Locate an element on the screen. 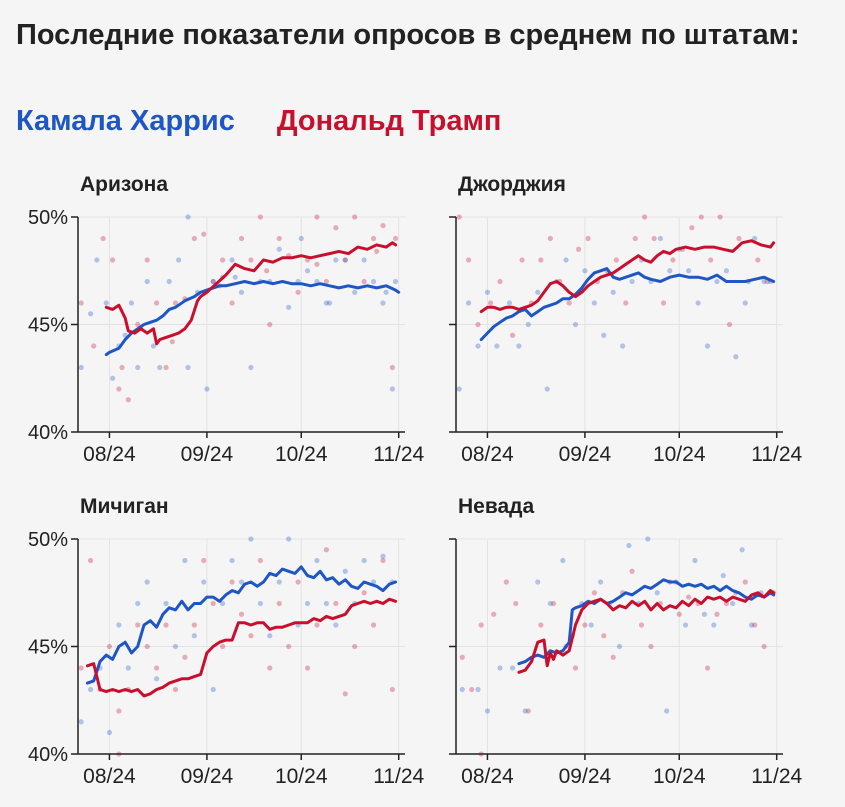  panel-title: Невада is located at coordinates (496, 506).